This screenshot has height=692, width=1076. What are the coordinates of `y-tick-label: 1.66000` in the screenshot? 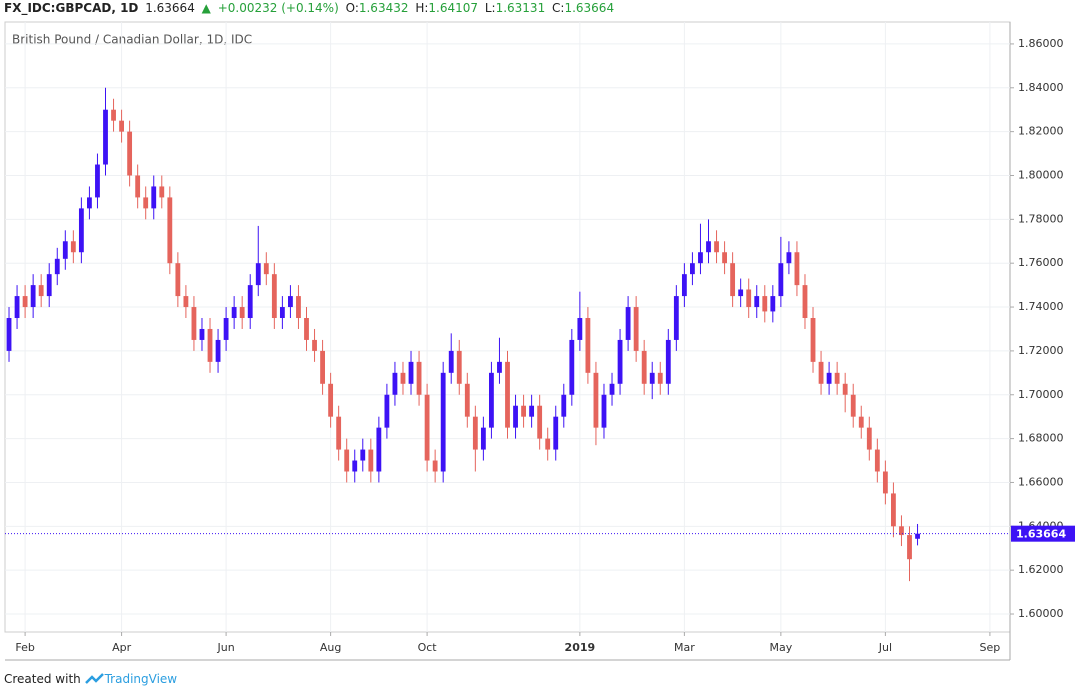 It's located at (1041, 481).